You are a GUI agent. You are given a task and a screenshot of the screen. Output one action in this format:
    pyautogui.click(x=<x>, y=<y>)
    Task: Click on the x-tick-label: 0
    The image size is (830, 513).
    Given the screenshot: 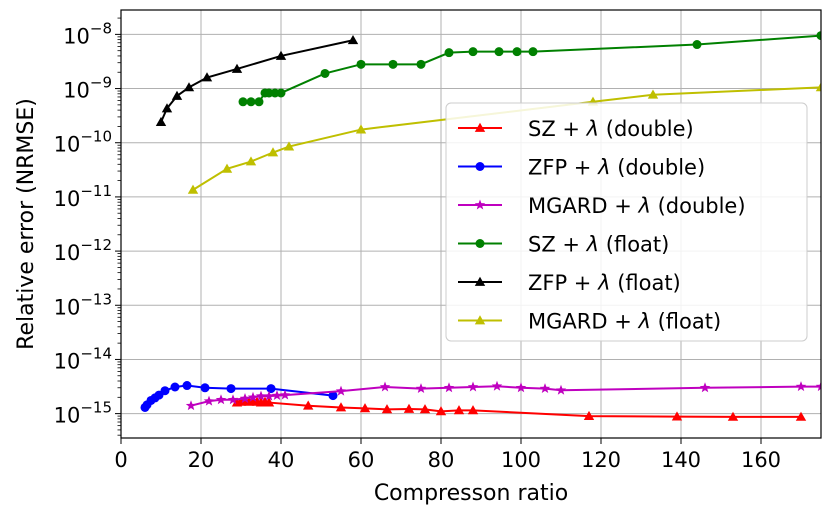 What is the action you would take?
    pyautogui.click(x=120, y=460)
    